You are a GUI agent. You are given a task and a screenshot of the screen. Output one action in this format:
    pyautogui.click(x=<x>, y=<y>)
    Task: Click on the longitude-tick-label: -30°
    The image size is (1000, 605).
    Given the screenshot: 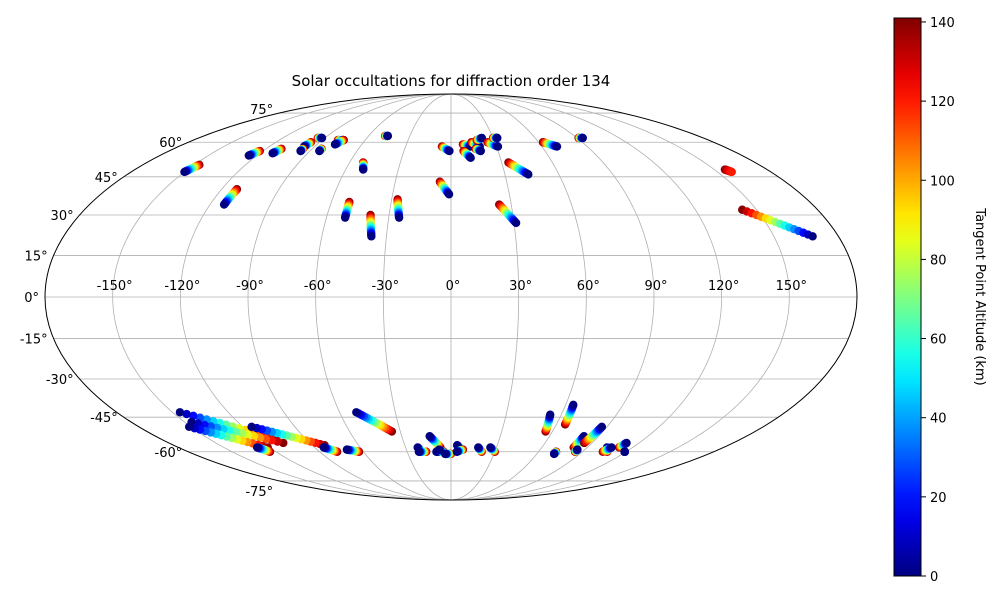 What is the action you would take?
    pyautogui.click(x=385, y=286)
    